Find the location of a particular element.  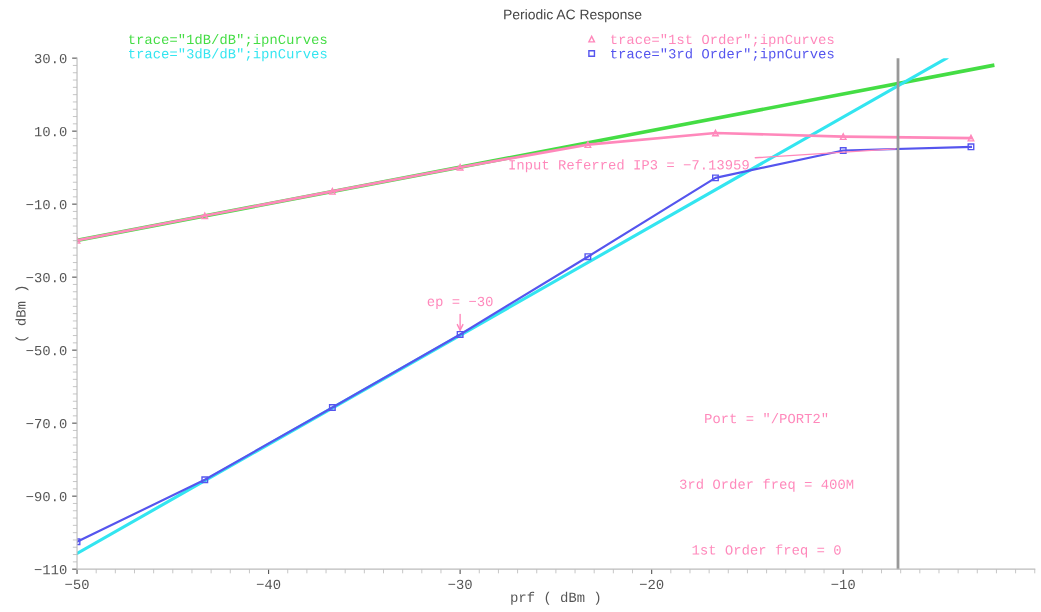

x-axis-title: prf ( dBm ) is located at coordinates (555, 598).